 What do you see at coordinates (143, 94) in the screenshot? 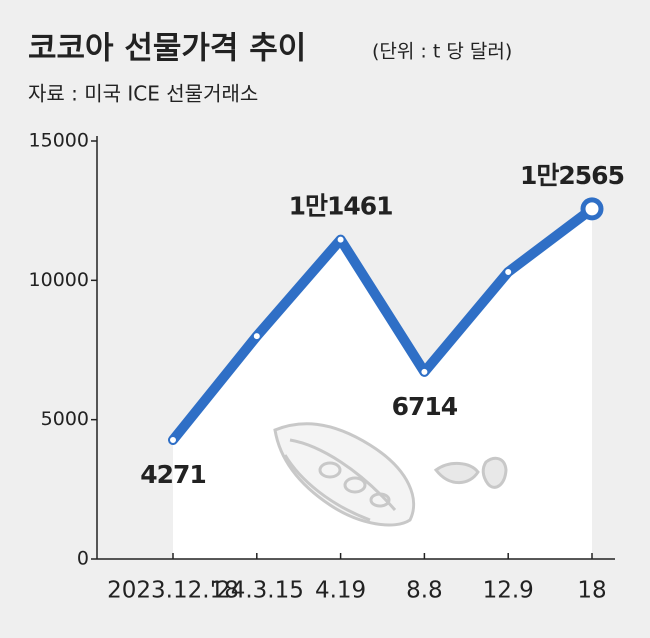
I see `source: 자료 : 미국 ICE 선물거래소` at bounding box center [143, 94].